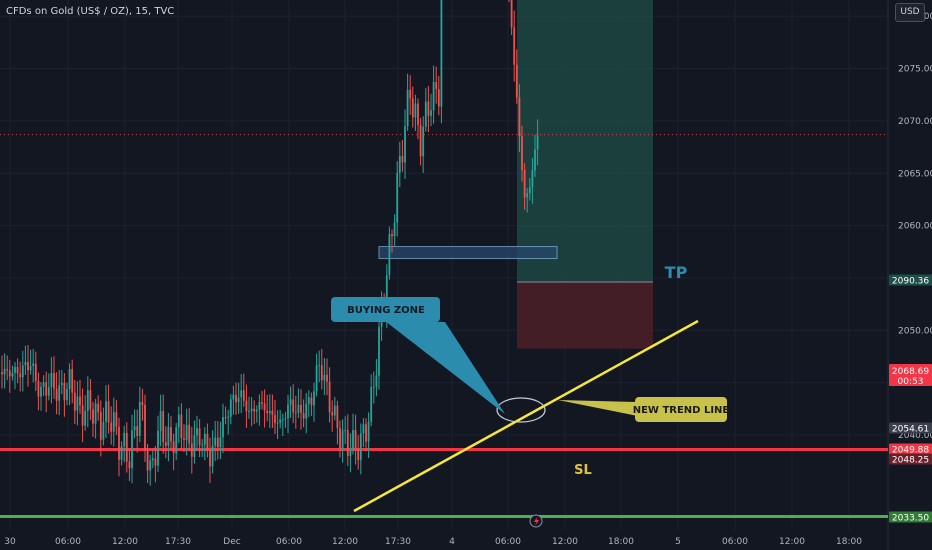 The image size is (932, 550). I want to click on x-tick-label: 12:00, so click(345, 542).